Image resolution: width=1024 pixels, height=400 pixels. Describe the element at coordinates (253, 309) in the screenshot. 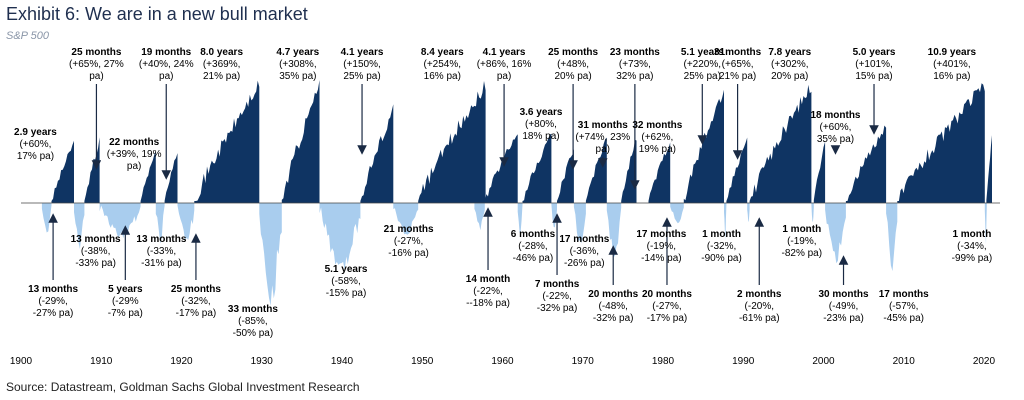

I see `bear-label-line: 33 months` at that location.